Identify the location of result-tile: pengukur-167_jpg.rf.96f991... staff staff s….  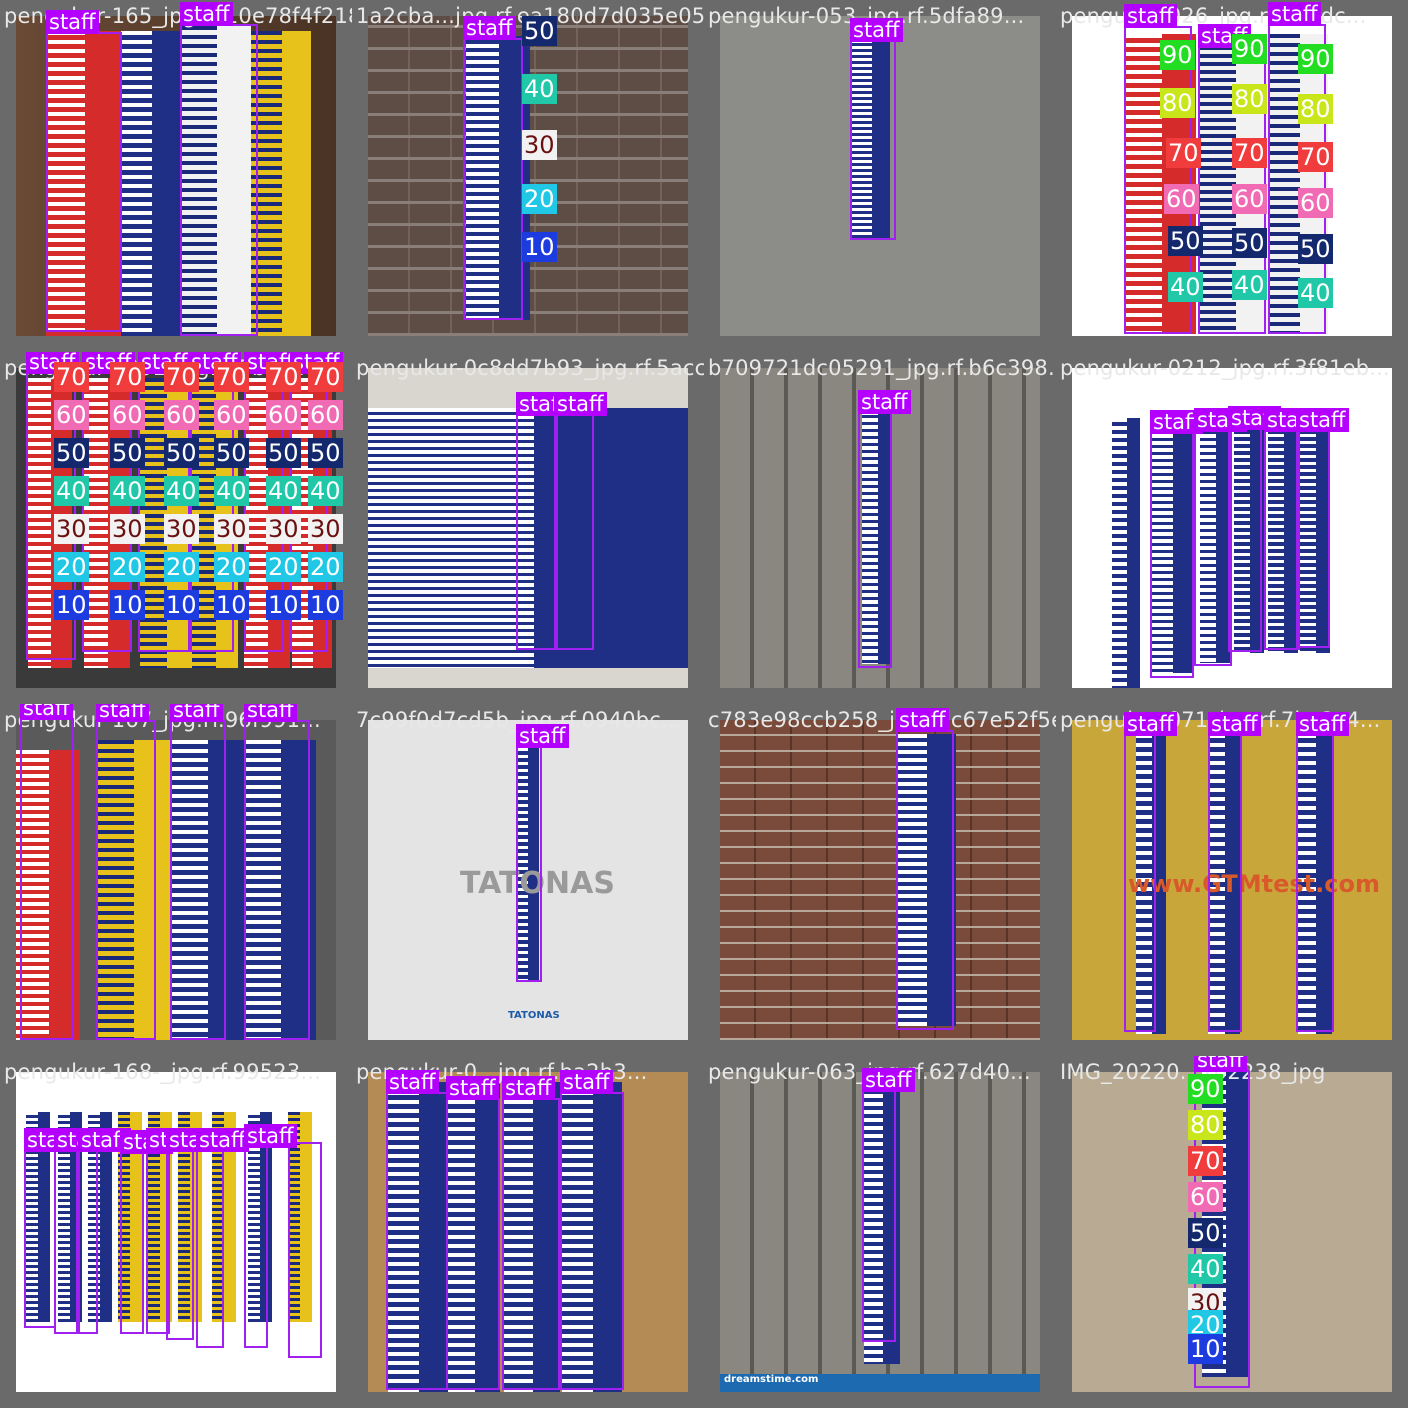
(176, 880).